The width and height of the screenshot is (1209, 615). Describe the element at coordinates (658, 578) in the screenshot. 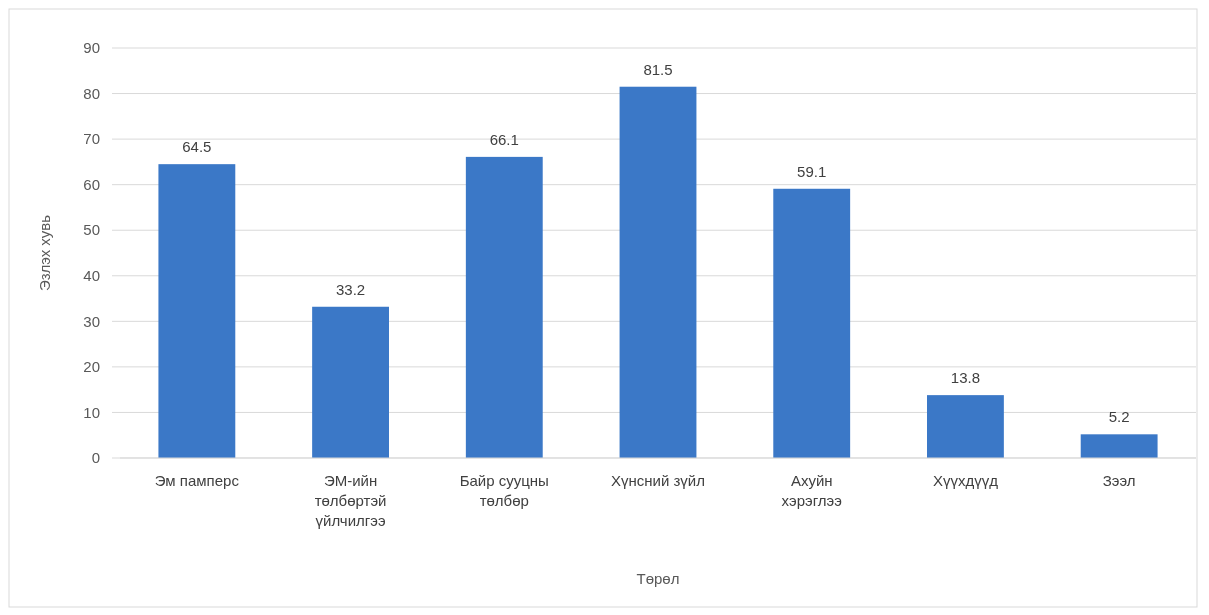

I see `x-axis-title: Төрөл` at that location.